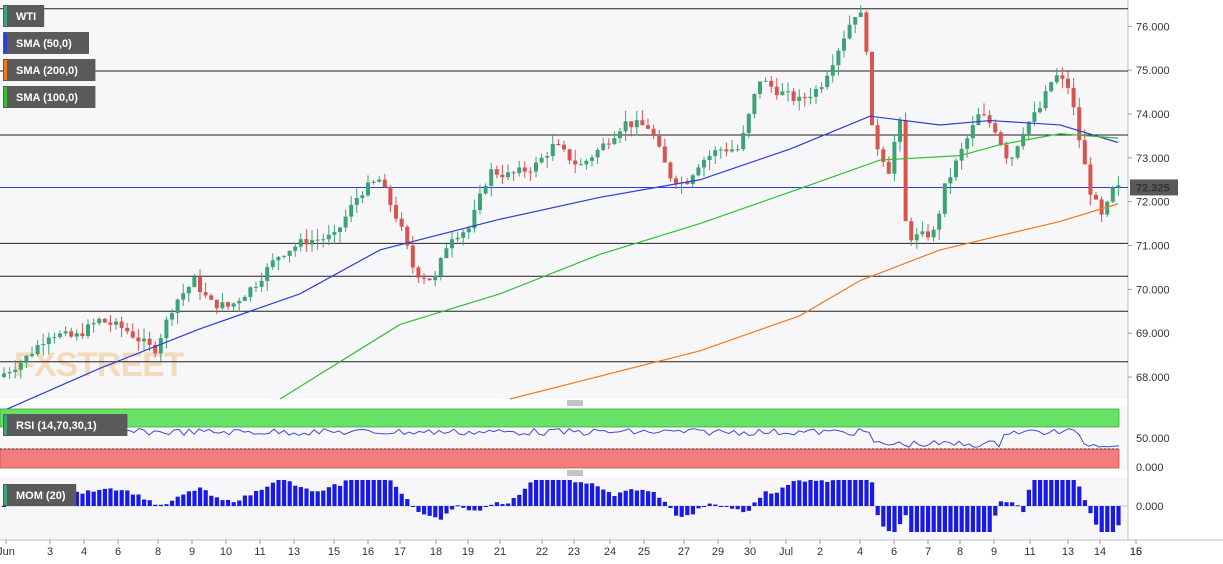 The width and height of the screenshot is (1223, 564). What do you see at coordinates (1153, 27) in the screenshot?
I see `price-tick-label: 76.000` at bounding box center [1153, 27].